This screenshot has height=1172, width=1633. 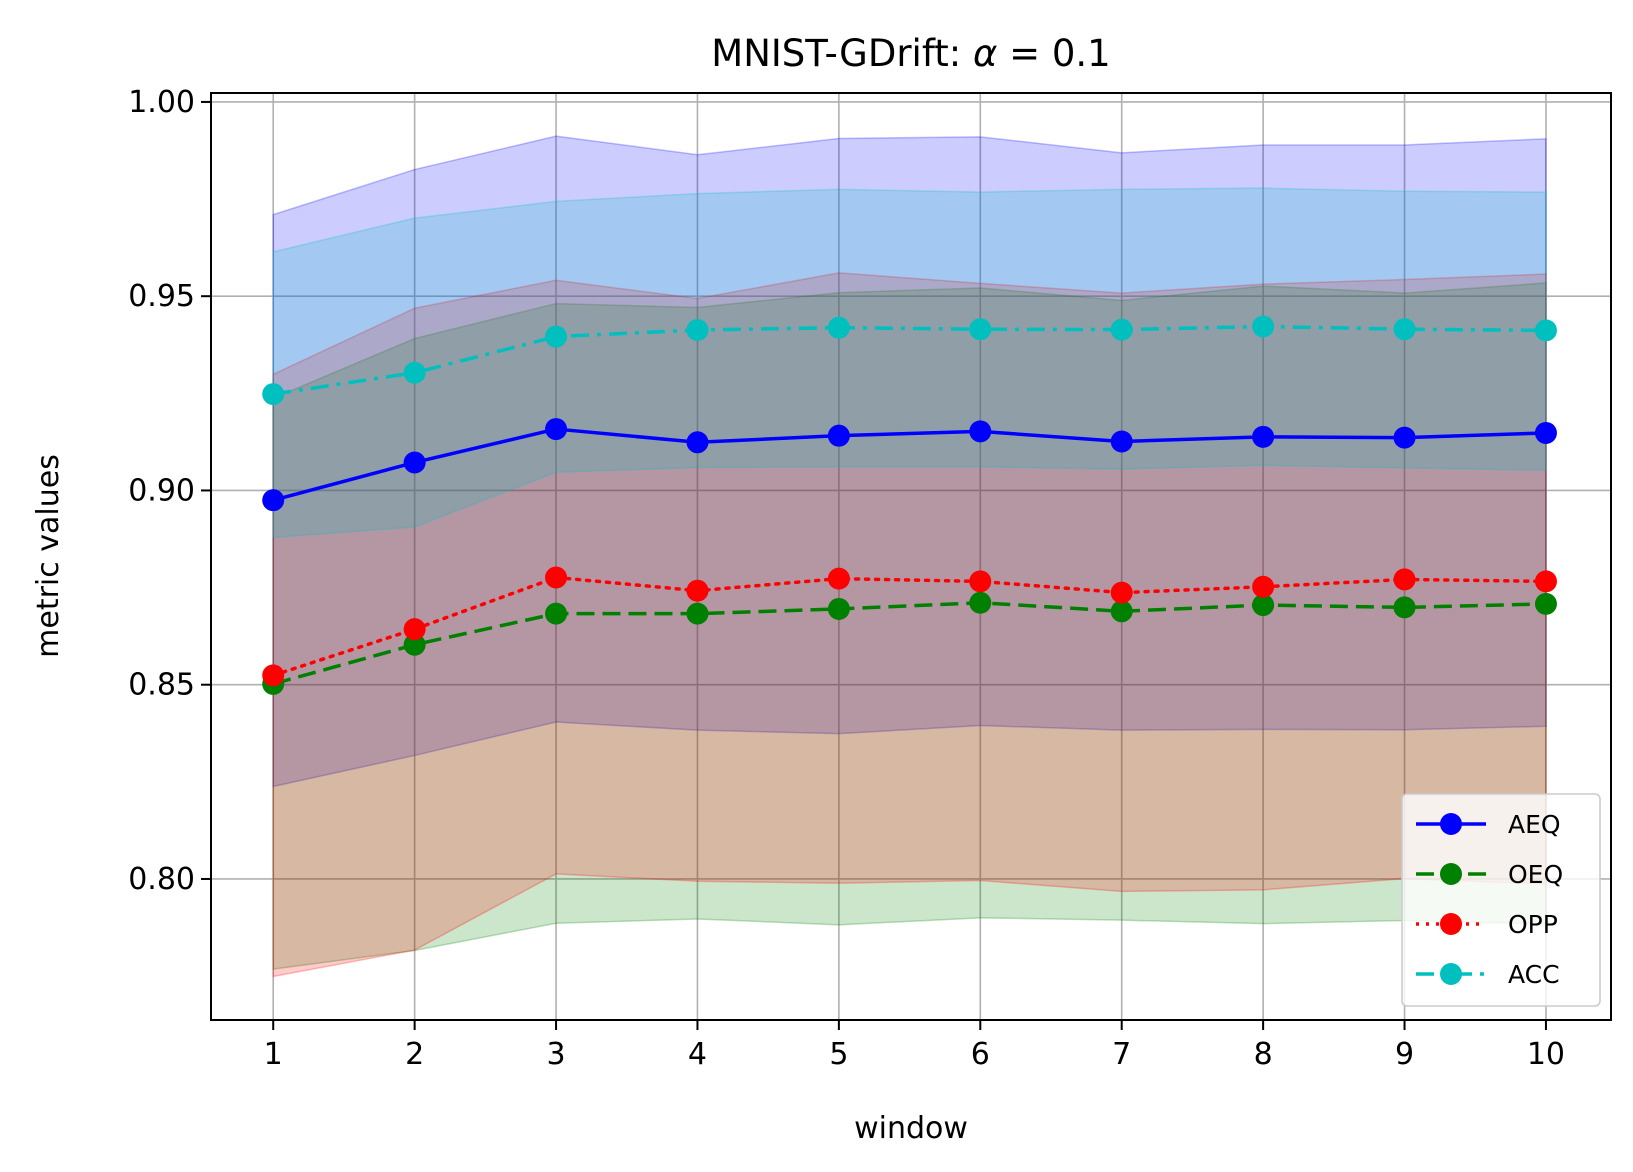 I want to click on chart-title-symbol: α, so click(x=985, y=53).